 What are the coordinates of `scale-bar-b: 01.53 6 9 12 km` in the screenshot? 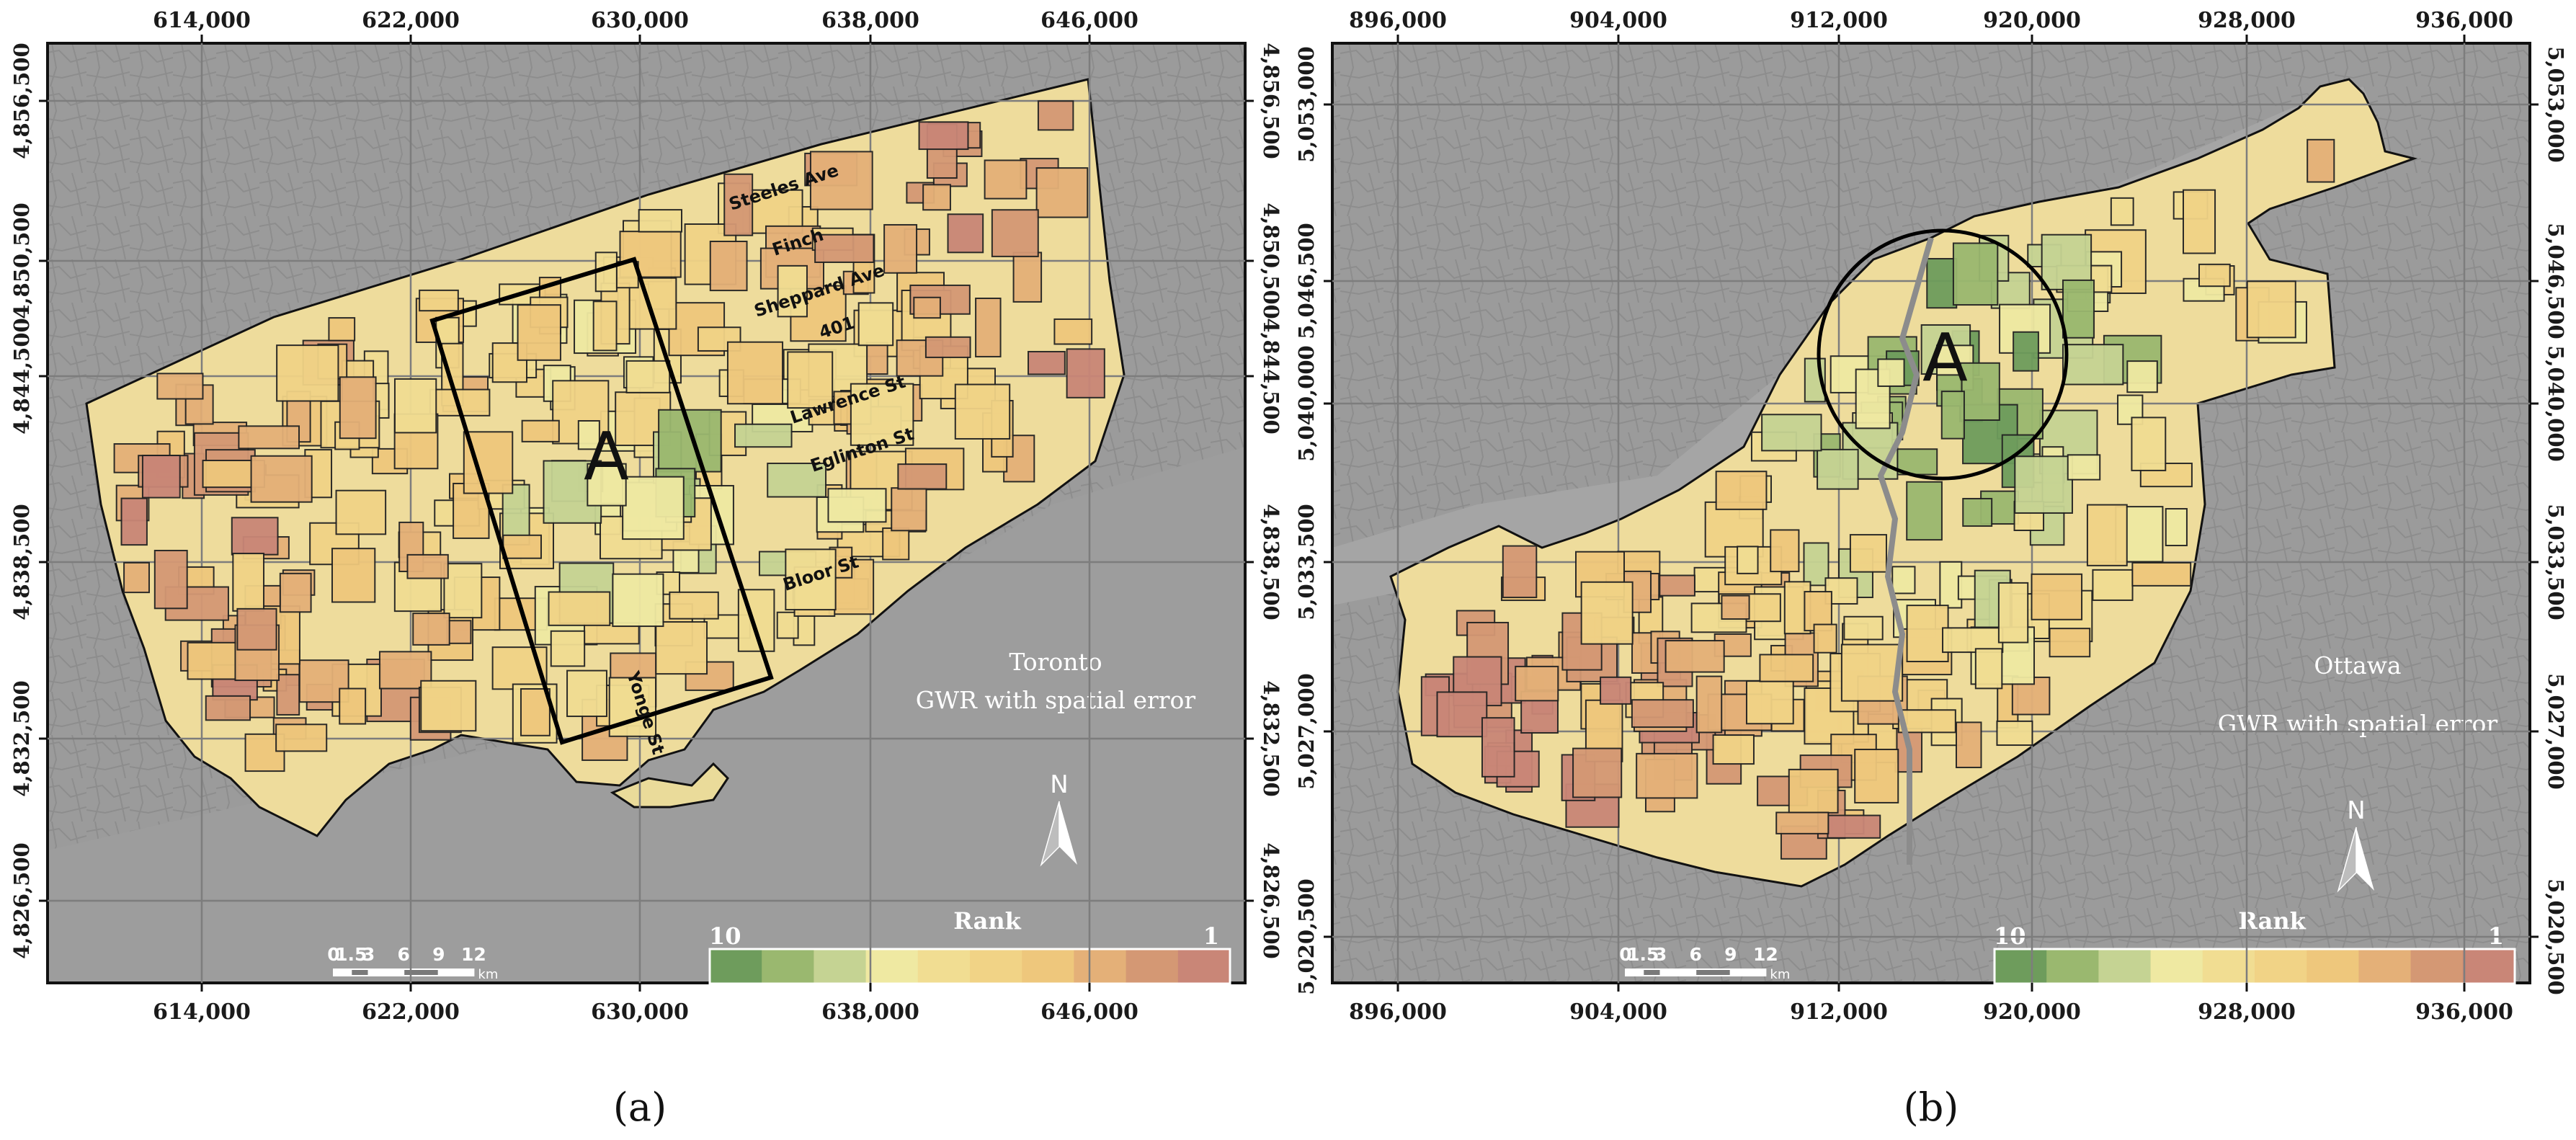 It's located at (1704, 963).